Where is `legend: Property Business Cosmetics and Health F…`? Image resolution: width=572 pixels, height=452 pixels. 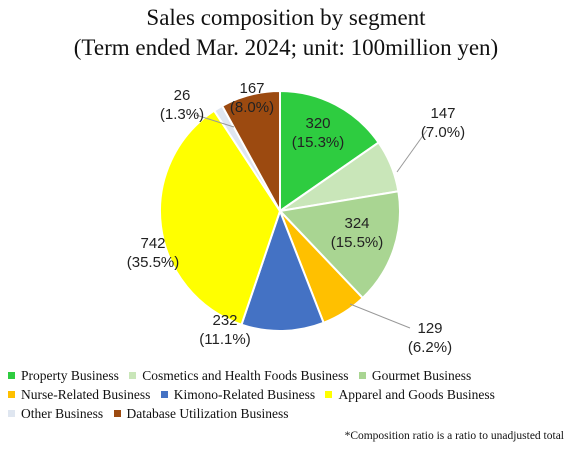
legend: Property Business Cosmetics and Health F… is located at coordinates (288, 394).